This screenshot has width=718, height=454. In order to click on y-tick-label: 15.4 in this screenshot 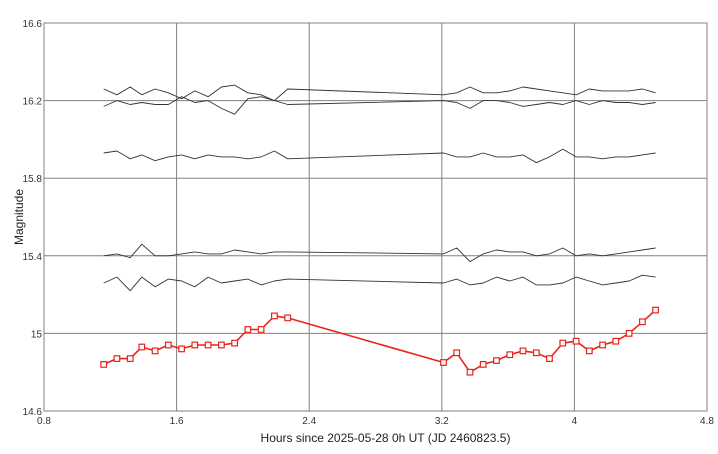, I will do `click(33, 257)`.